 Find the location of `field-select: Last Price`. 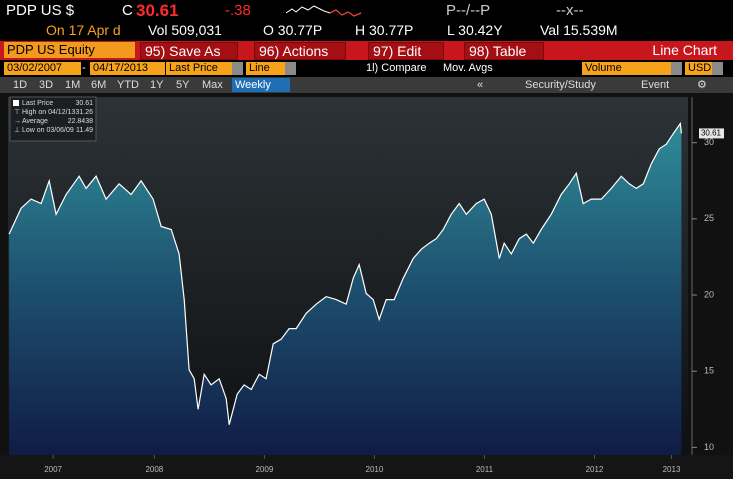

field-select: Last Price is located at coordinates (199, 68).